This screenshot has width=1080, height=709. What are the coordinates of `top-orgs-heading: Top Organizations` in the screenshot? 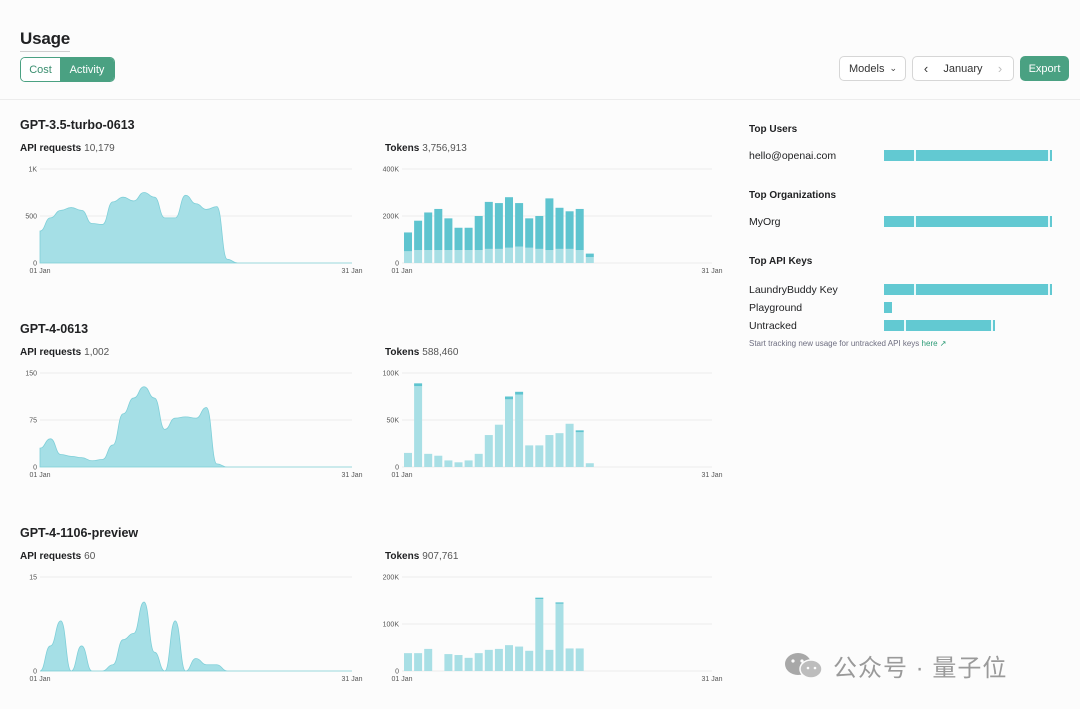 It's located at (793, 195).